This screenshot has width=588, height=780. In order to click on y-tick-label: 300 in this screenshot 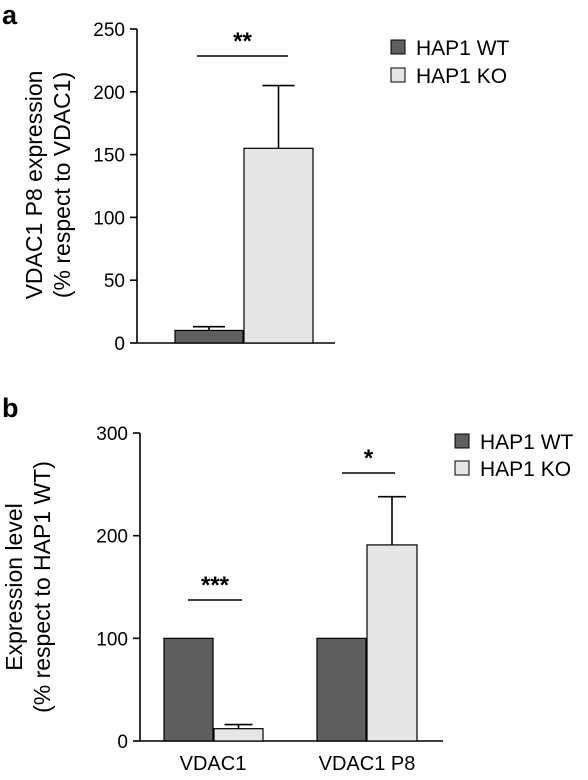, I will do `click(112, 434)`.